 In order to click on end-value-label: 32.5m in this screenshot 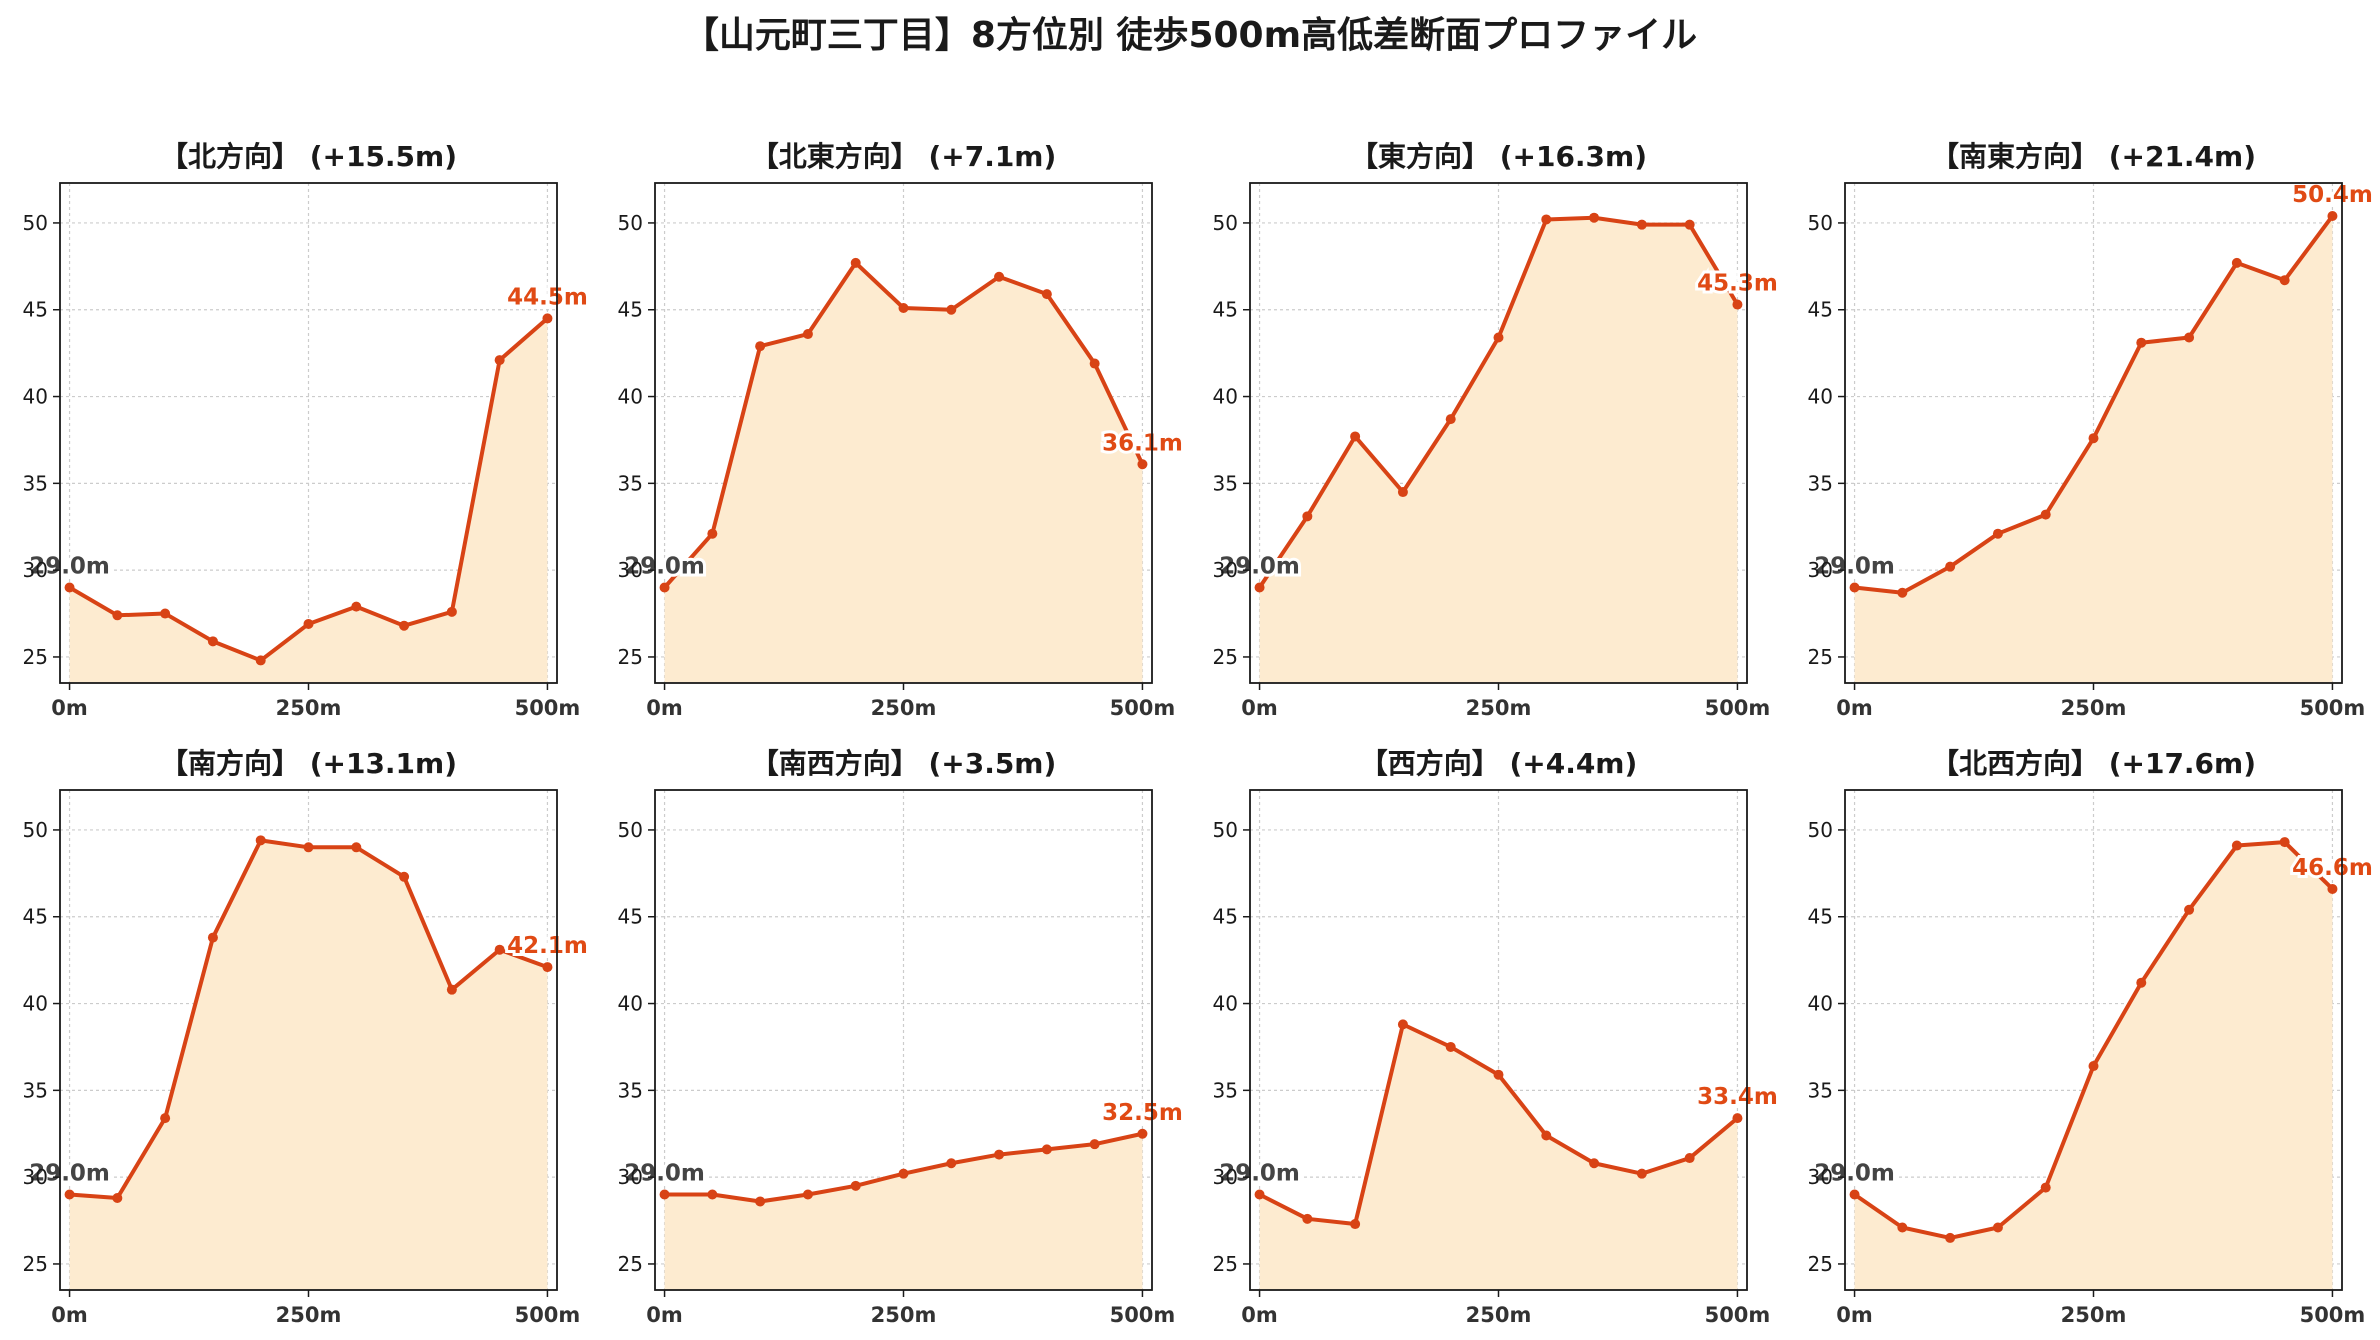, I will do `click(1142, 1113)`.